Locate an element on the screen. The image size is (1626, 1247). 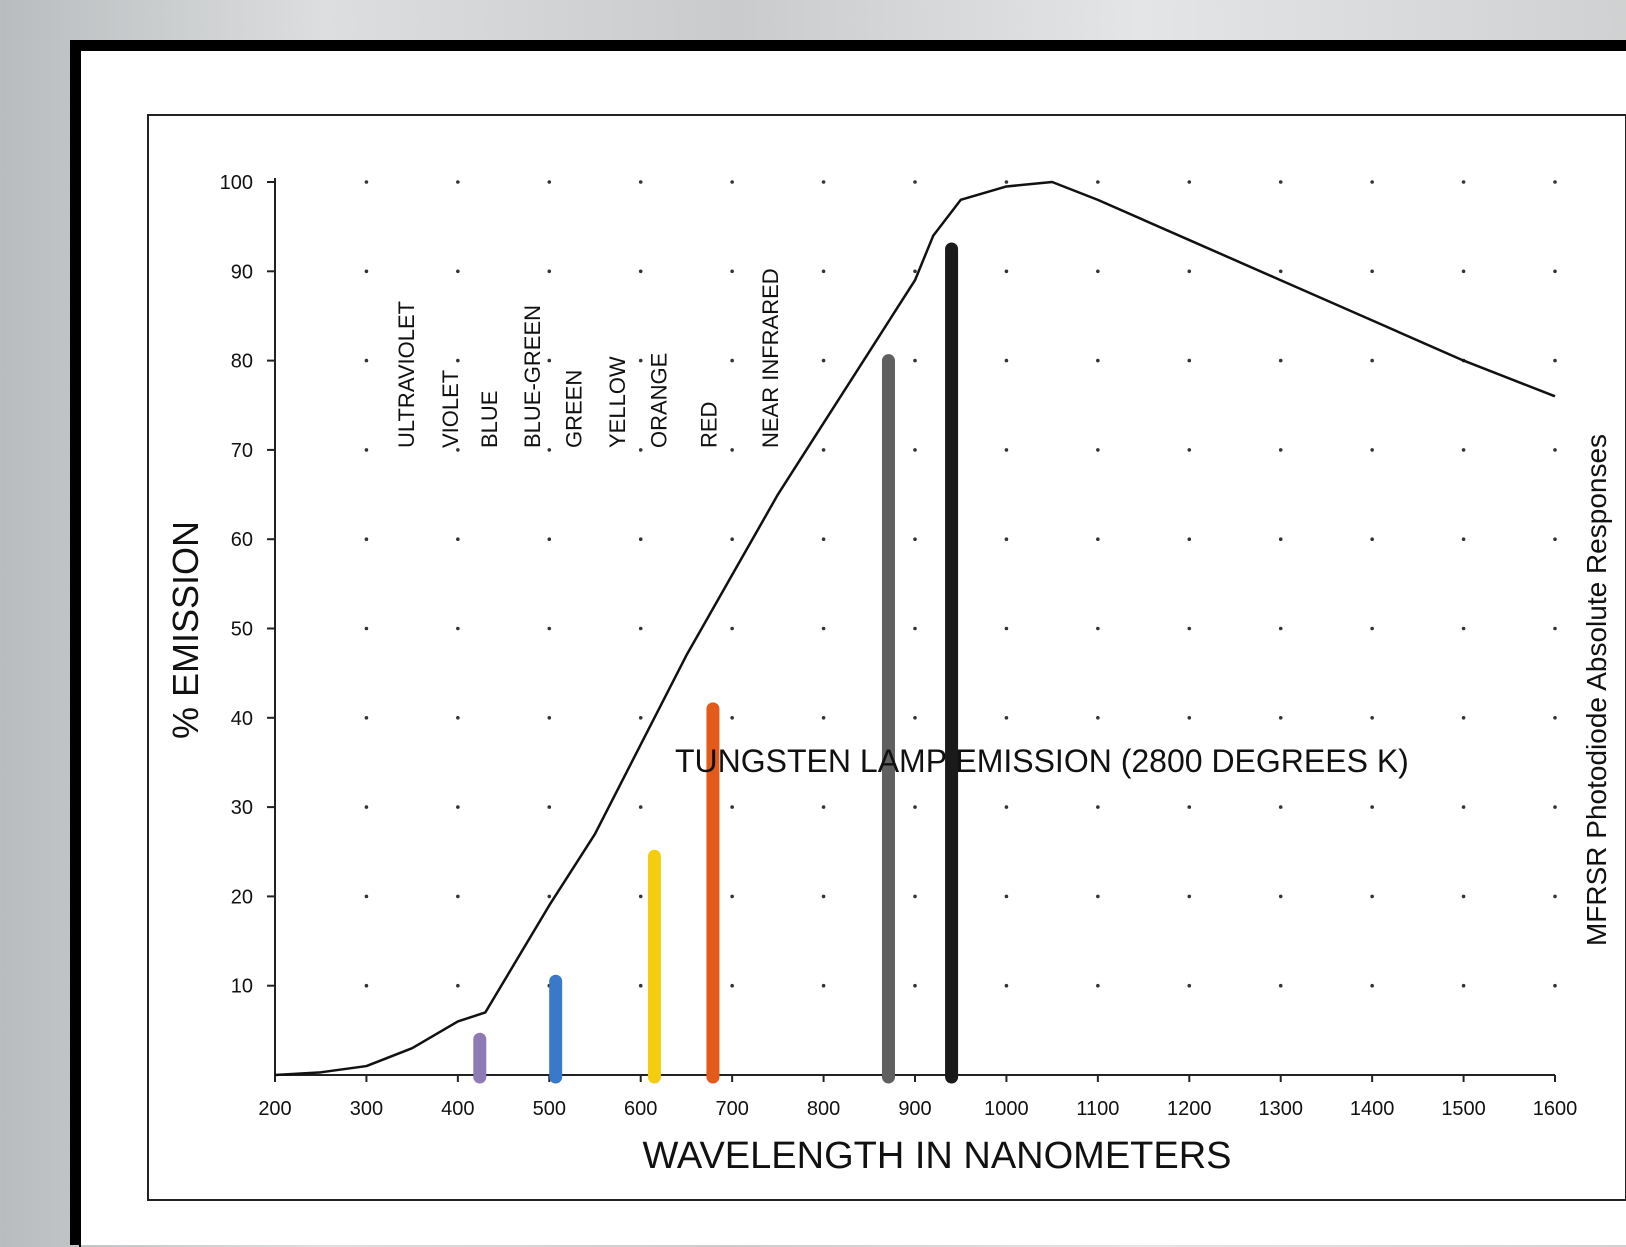
x-tick-label: 1100 is located at coordinates (1097, 1109).